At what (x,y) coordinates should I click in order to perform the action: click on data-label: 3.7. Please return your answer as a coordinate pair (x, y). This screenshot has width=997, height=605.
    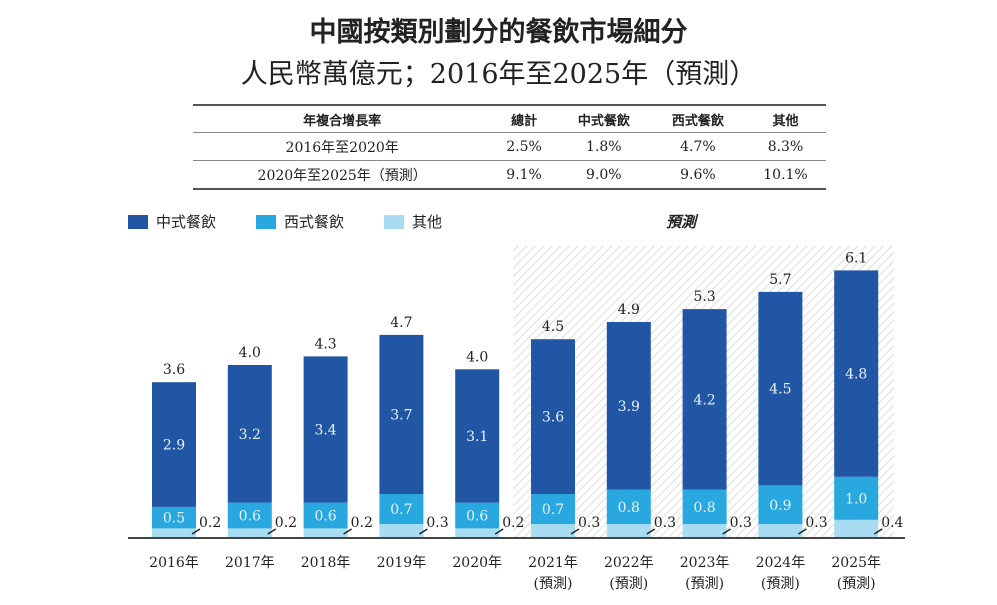
    Looking at the image, I should click on (401, 415).